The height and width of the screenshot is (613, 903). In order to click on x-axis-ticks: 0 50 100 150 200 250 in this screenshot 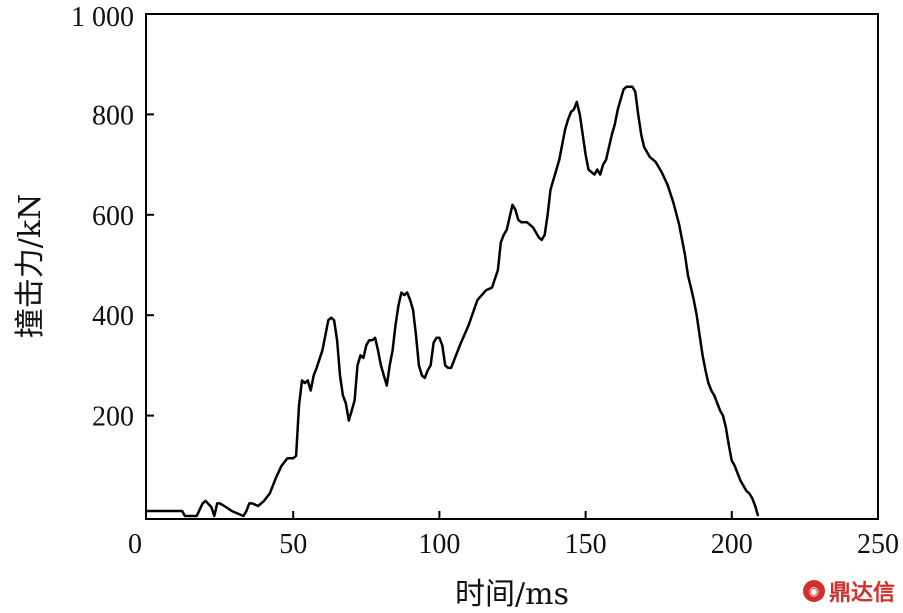, I will do `click(513, 535)`.